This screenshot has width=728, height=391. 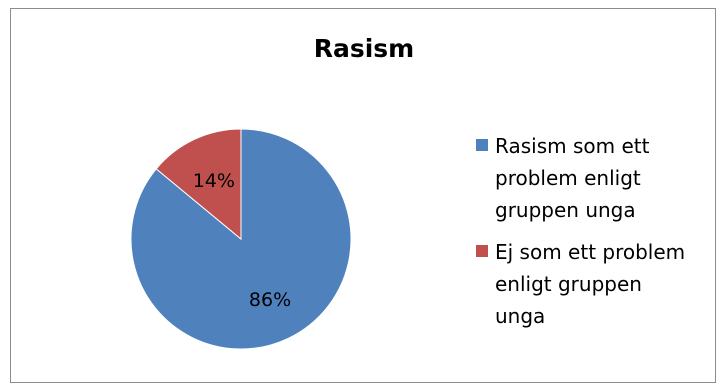 I want to click on data-label: 14%, so click(x=214, y=181).